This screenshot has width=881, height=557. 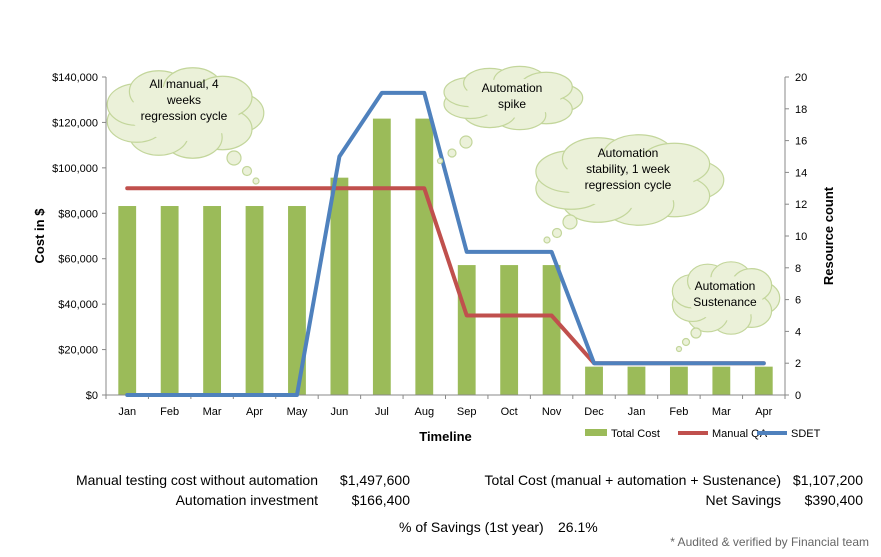 What do you see at coordinates (798, 396) in the screenshot?
I see `secondary-tick-label: 0` at bounding box center [798, 396].